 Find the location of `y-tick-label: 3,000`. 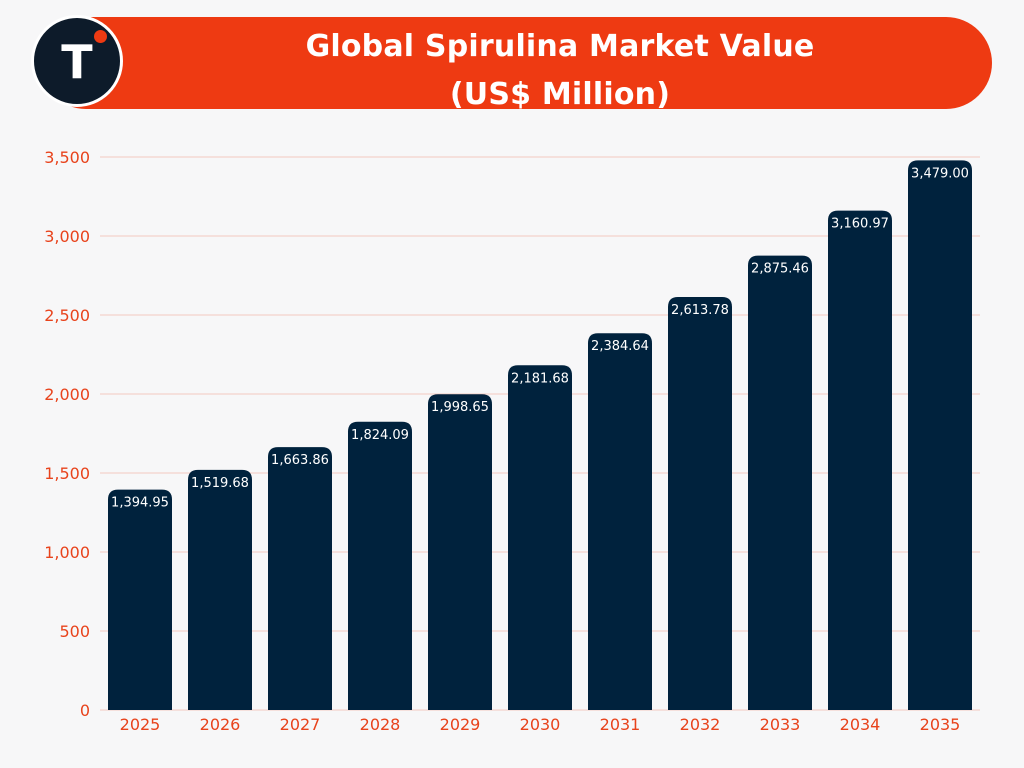

y-tick-label: 3,000 is located at coordinates (67, 236).